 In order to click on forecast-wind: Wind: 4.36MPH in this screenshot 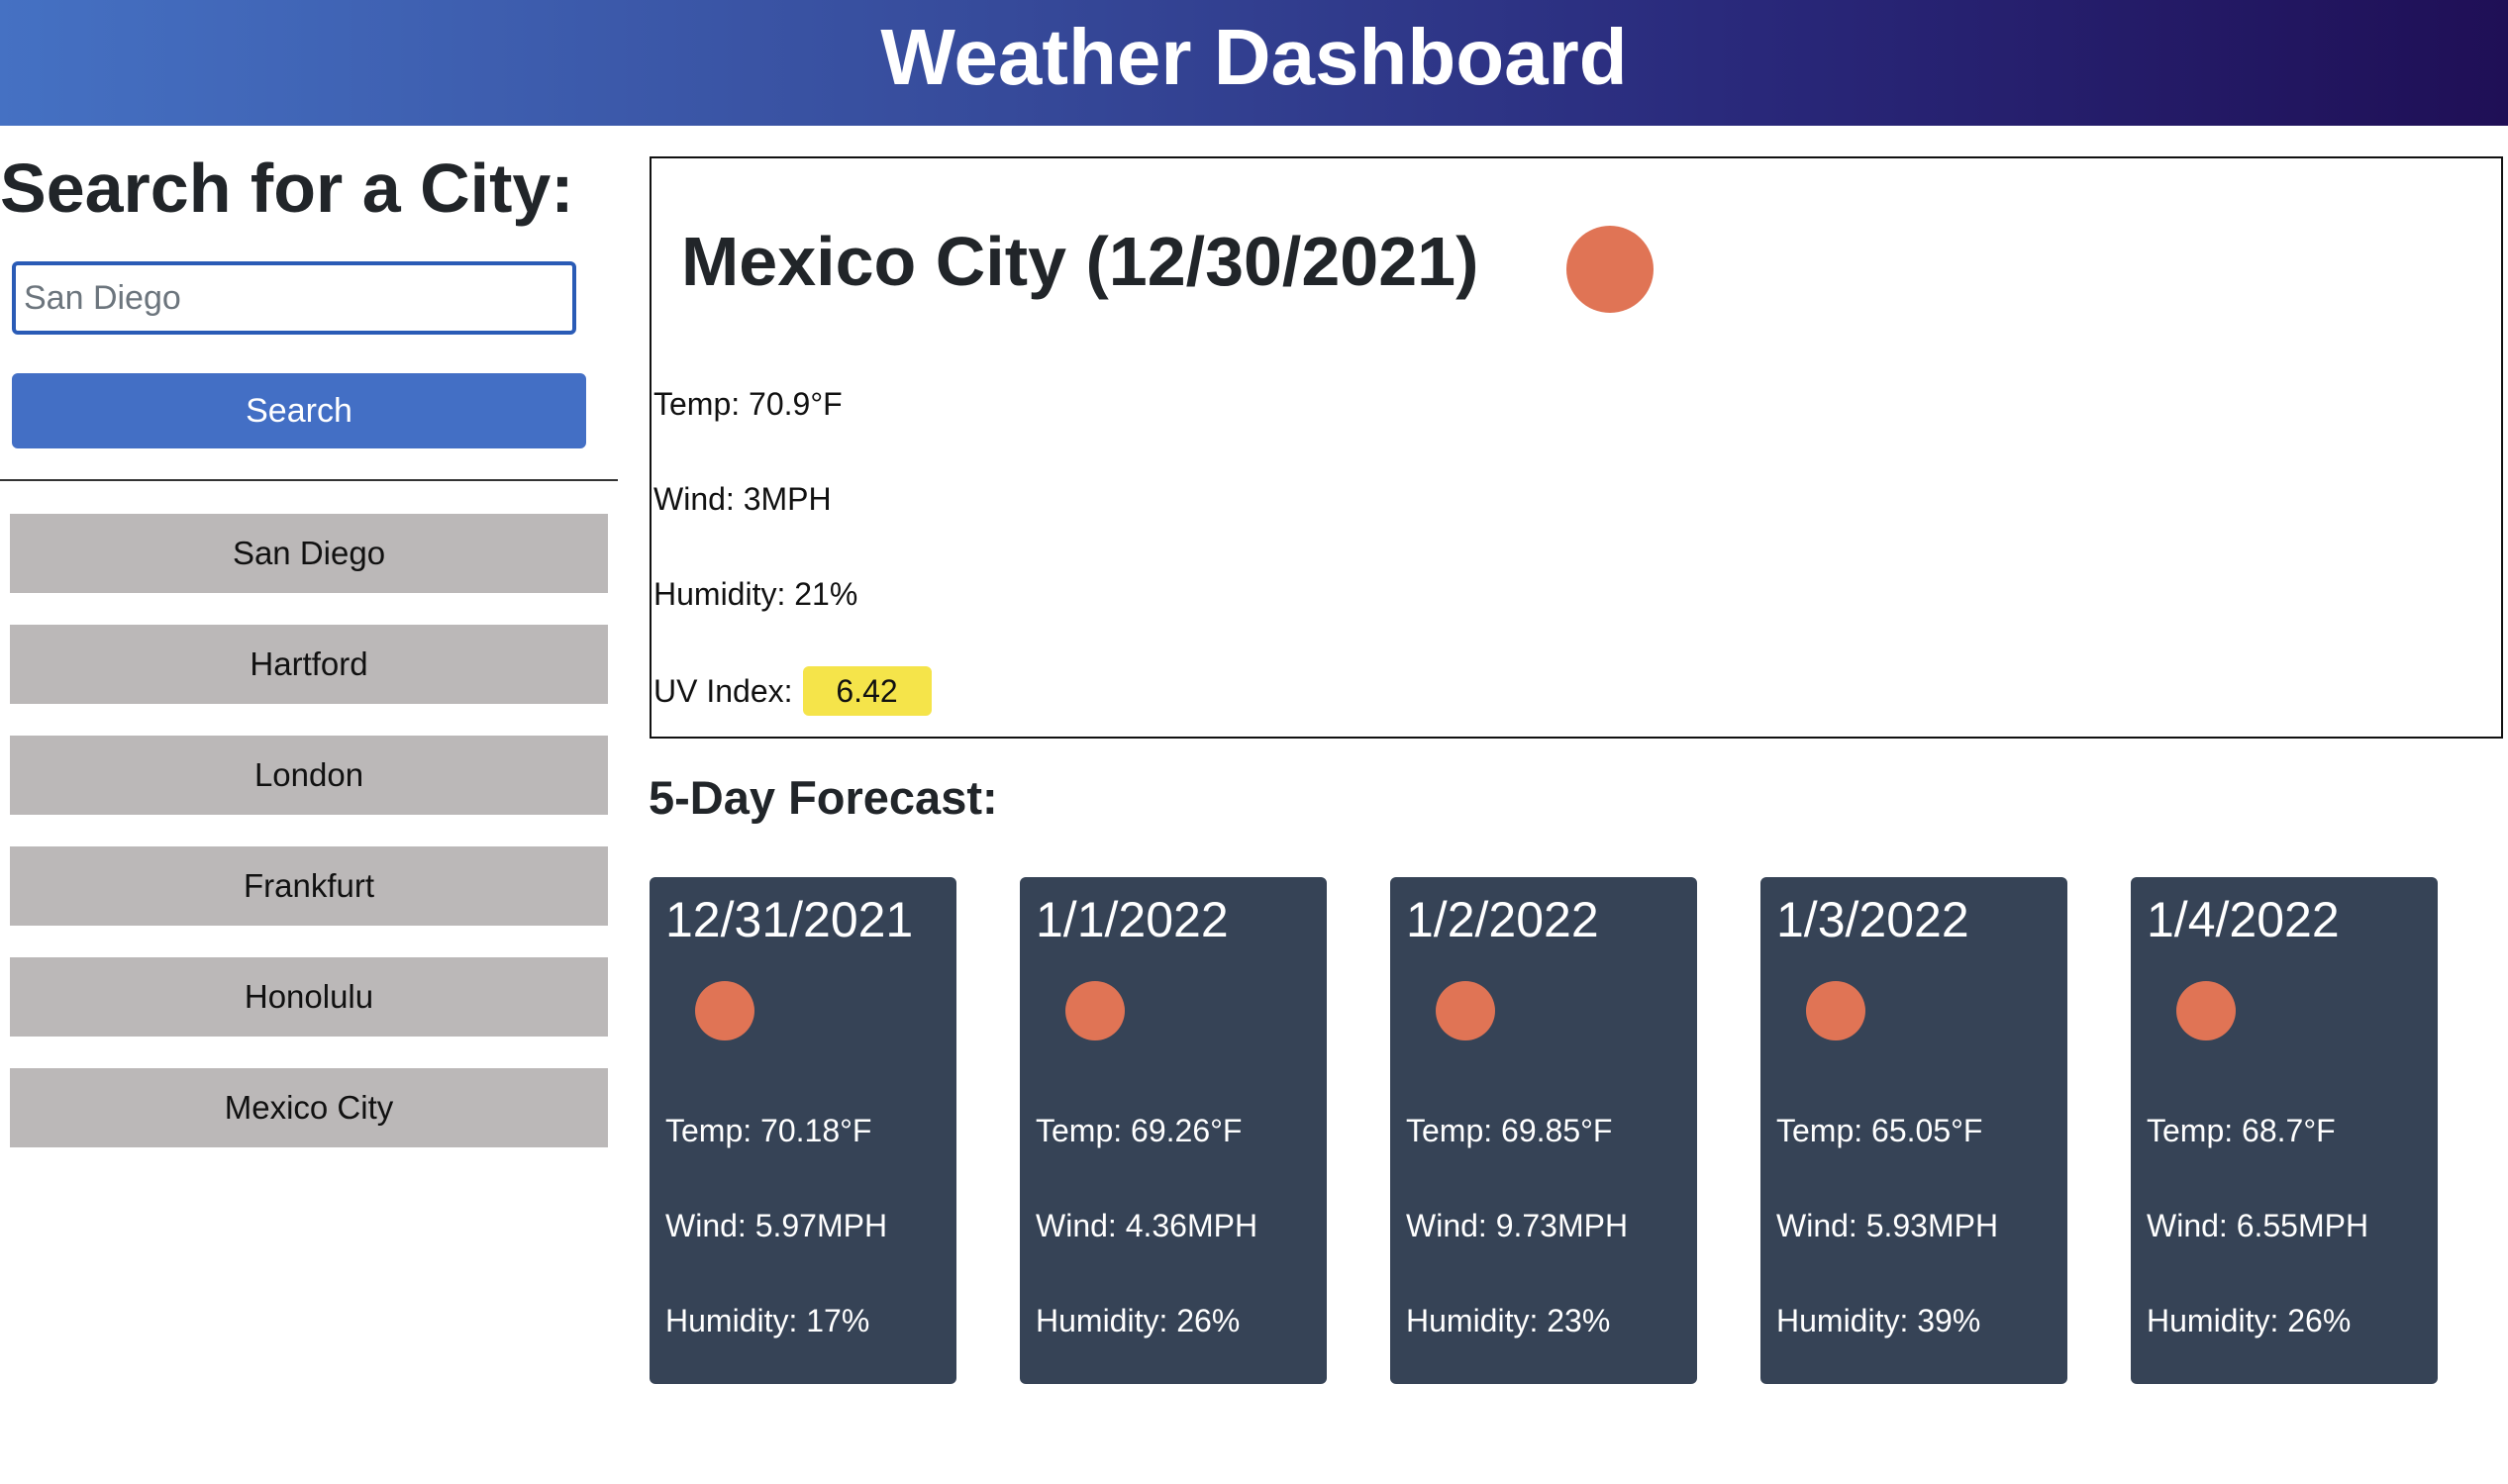, I will do `click(1147, 1225)`.